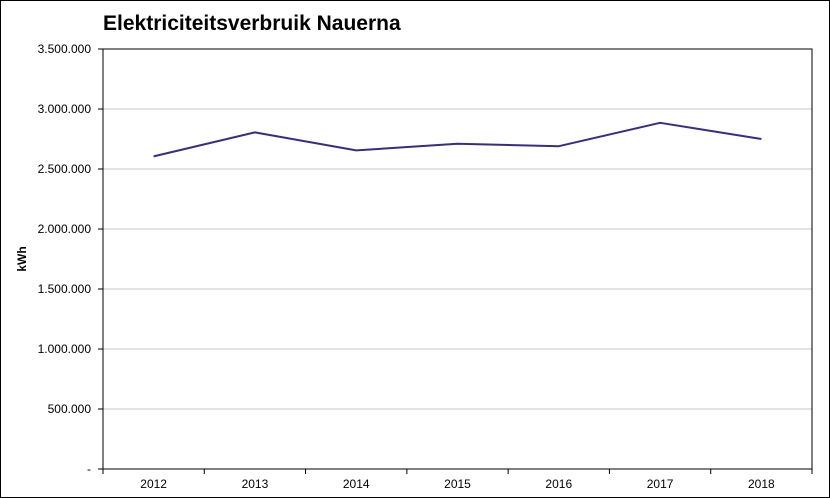 Image resolution: width=830 pixels, height=498 pixels. What do you see at coordinates (558, 484) in the screenshot?
I see `x-tick-label: 2016` at bounding box center [558, 484].